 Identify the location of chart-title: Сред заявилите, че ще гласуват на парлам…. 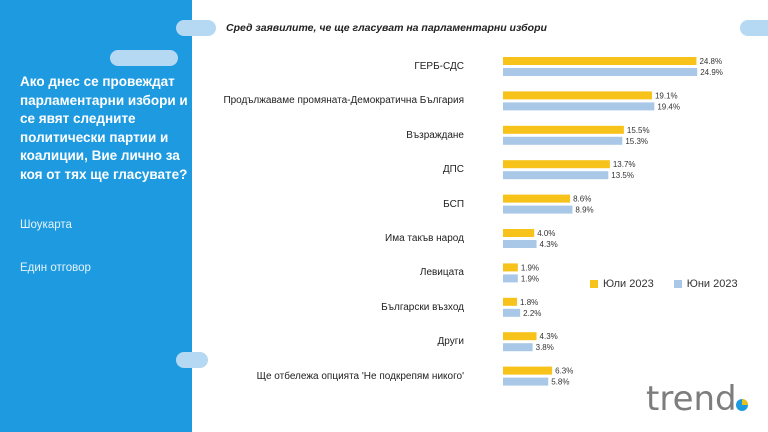
(386, 28).